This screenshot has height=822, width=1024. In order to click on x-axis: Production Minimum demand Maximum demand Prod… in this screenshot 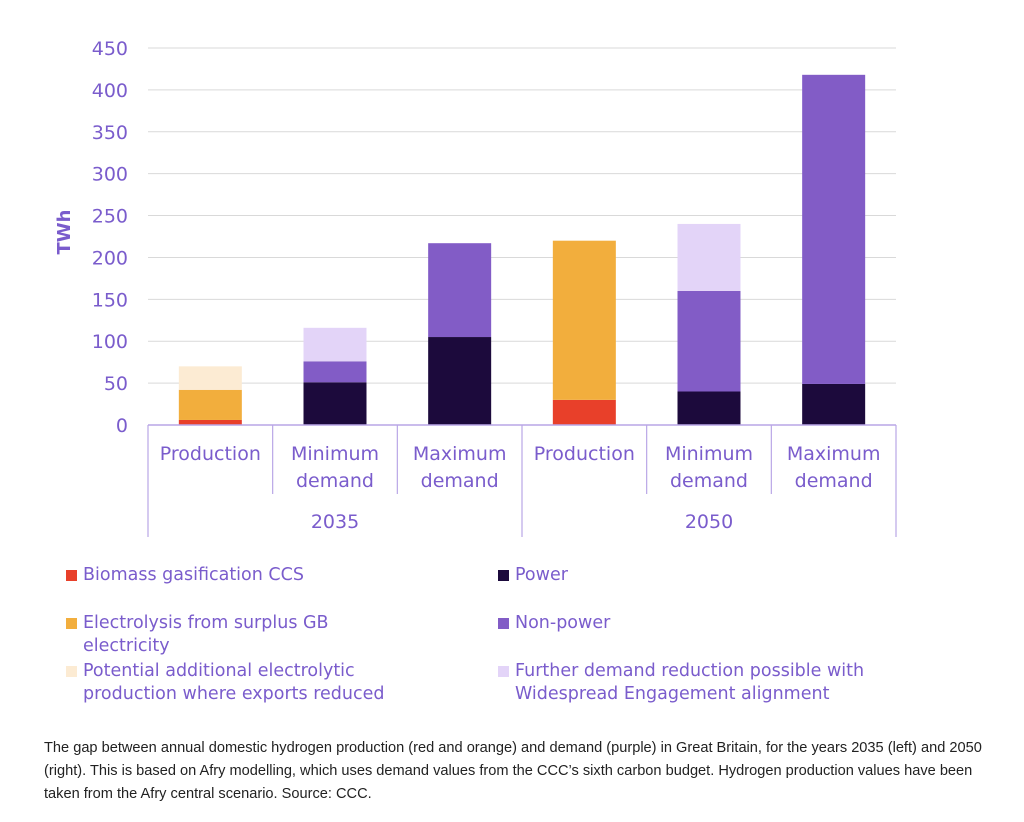, I will do `click(522, 480)`.